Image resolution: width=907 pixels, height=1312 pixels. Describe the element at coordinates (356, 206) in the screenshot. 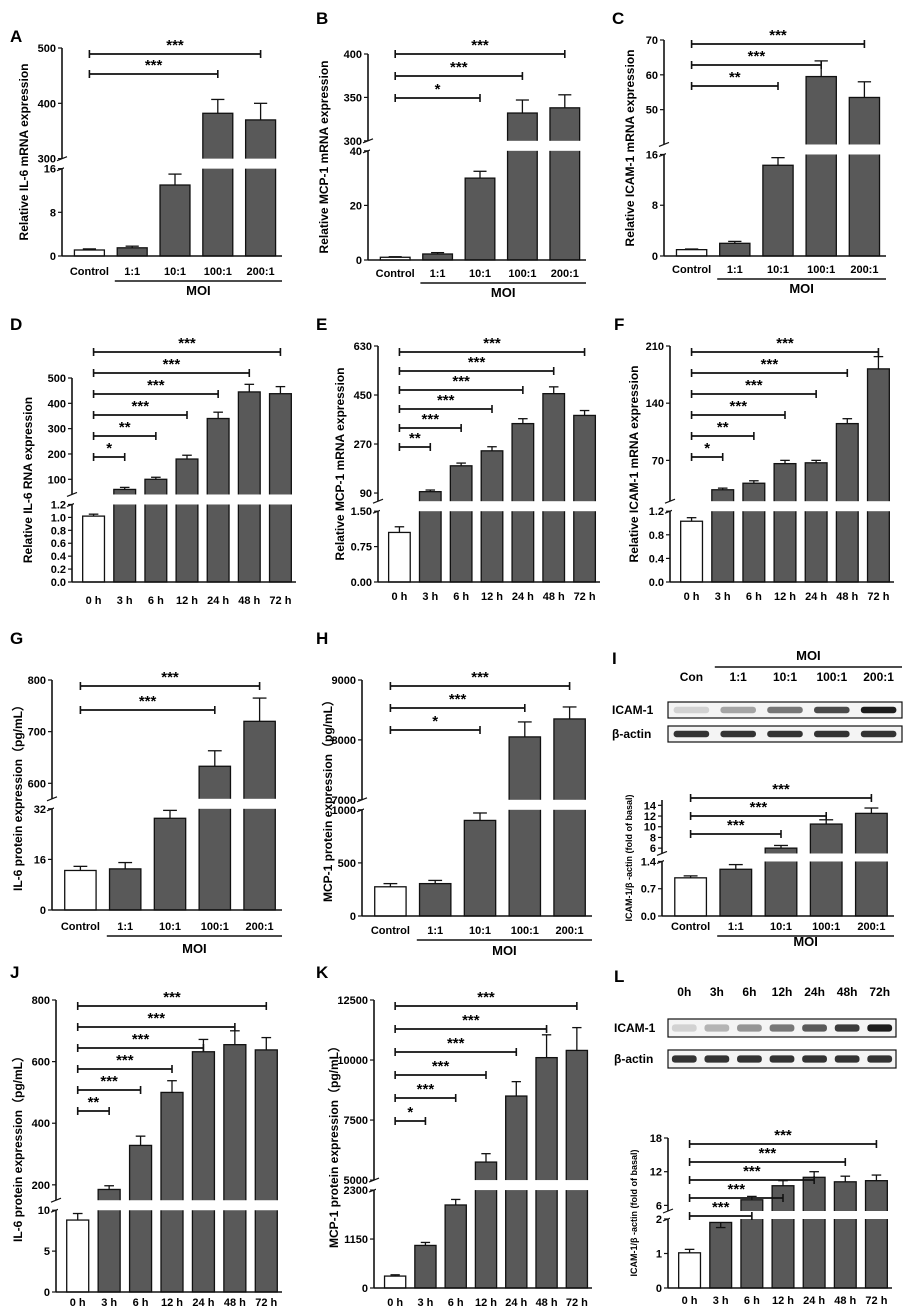

I see `y-tick-label: 20` at that location.